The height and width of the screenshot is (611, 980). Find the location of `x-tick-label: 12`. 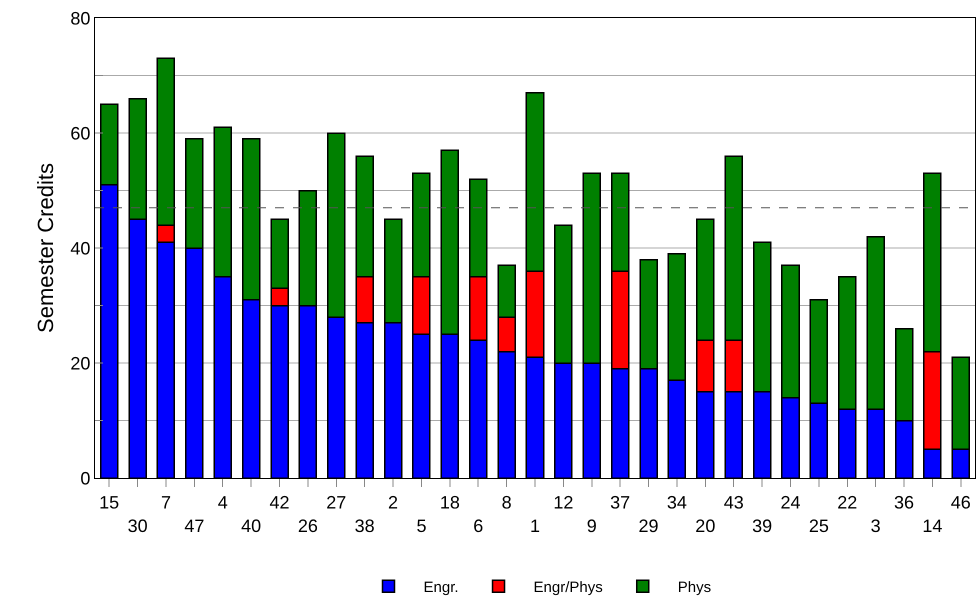

x-tick-label: 12 is located at coordinates (563, 502).